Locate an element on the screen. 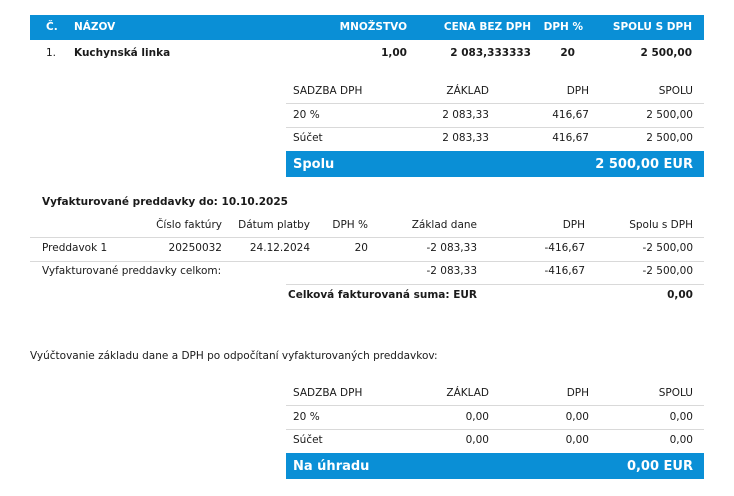 This screenshot has height=496, width=734. adv-header-total: Spolu s DPH is located at coordinates (661, 225).